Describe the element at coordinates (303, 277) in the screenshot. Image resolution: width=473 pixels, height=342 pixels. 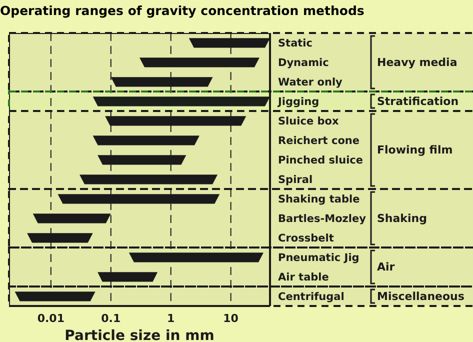
I see `y-tick-label: Air table` at that location.